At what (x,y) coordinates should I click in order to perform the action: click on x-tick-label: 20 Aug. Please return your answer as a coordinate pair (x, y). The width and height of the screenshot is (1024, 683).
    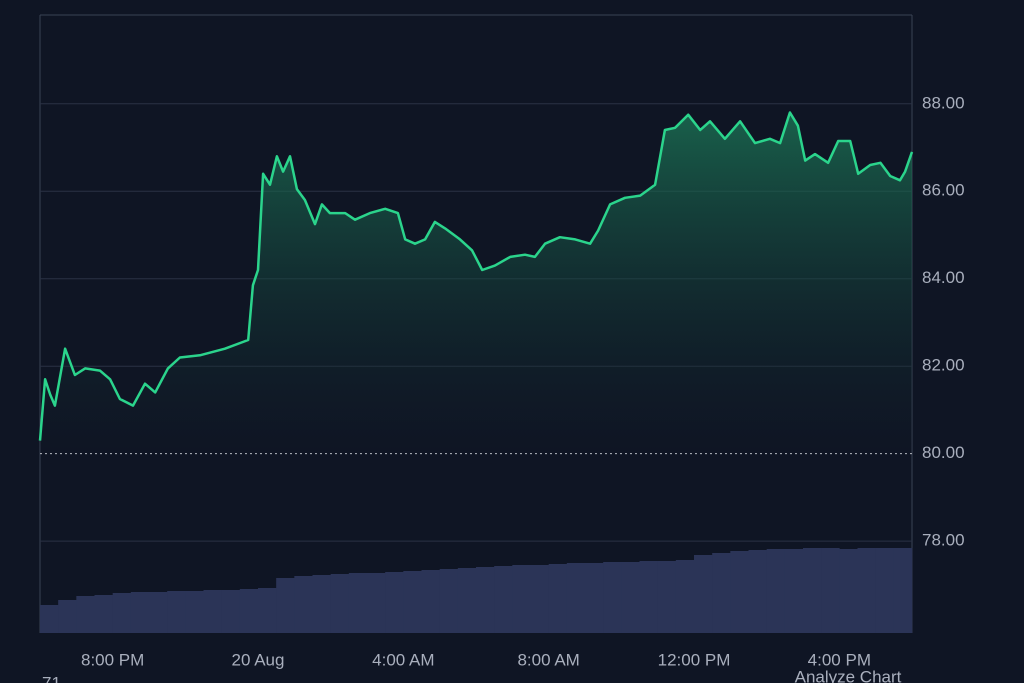
    Looking at the image, I should click on (258, 659).